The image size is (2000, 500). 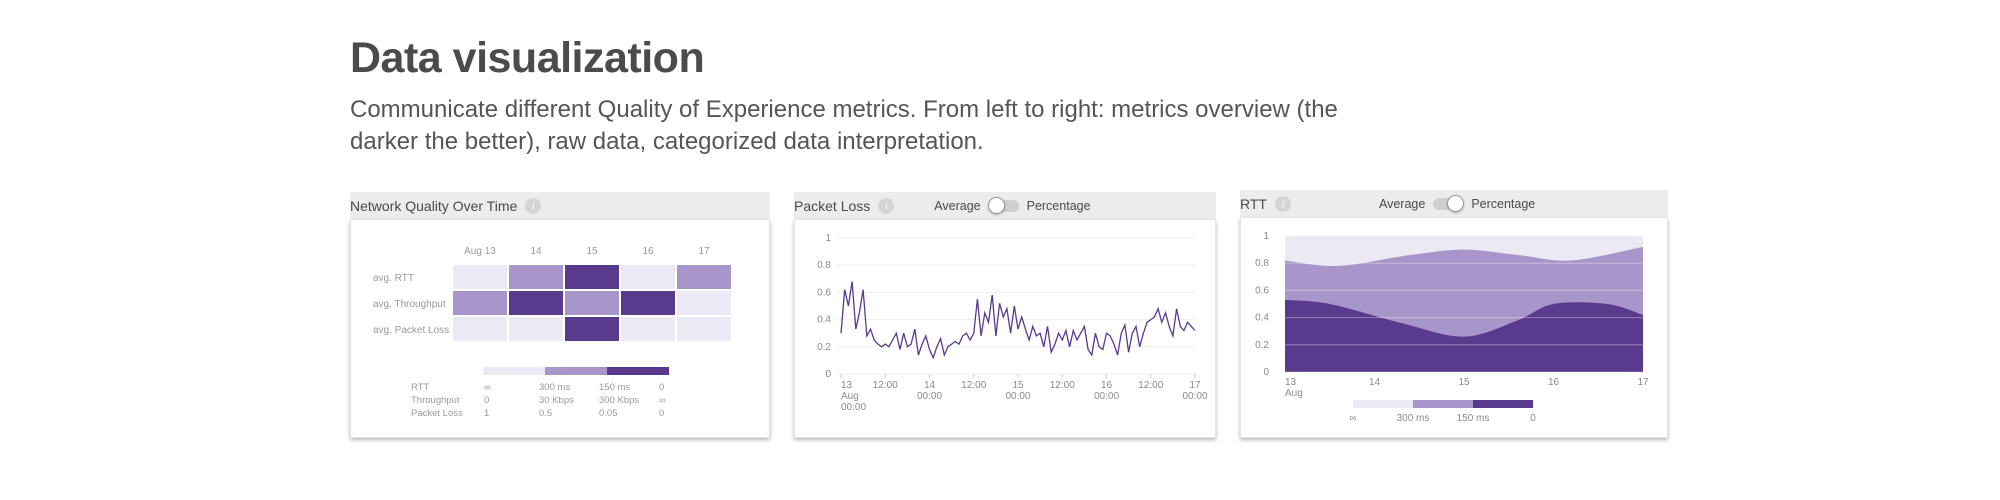 What do you see at coordinates (486, 413) in the screenshot?
I see `legend-value: 1` at bounding box center [486, 413].